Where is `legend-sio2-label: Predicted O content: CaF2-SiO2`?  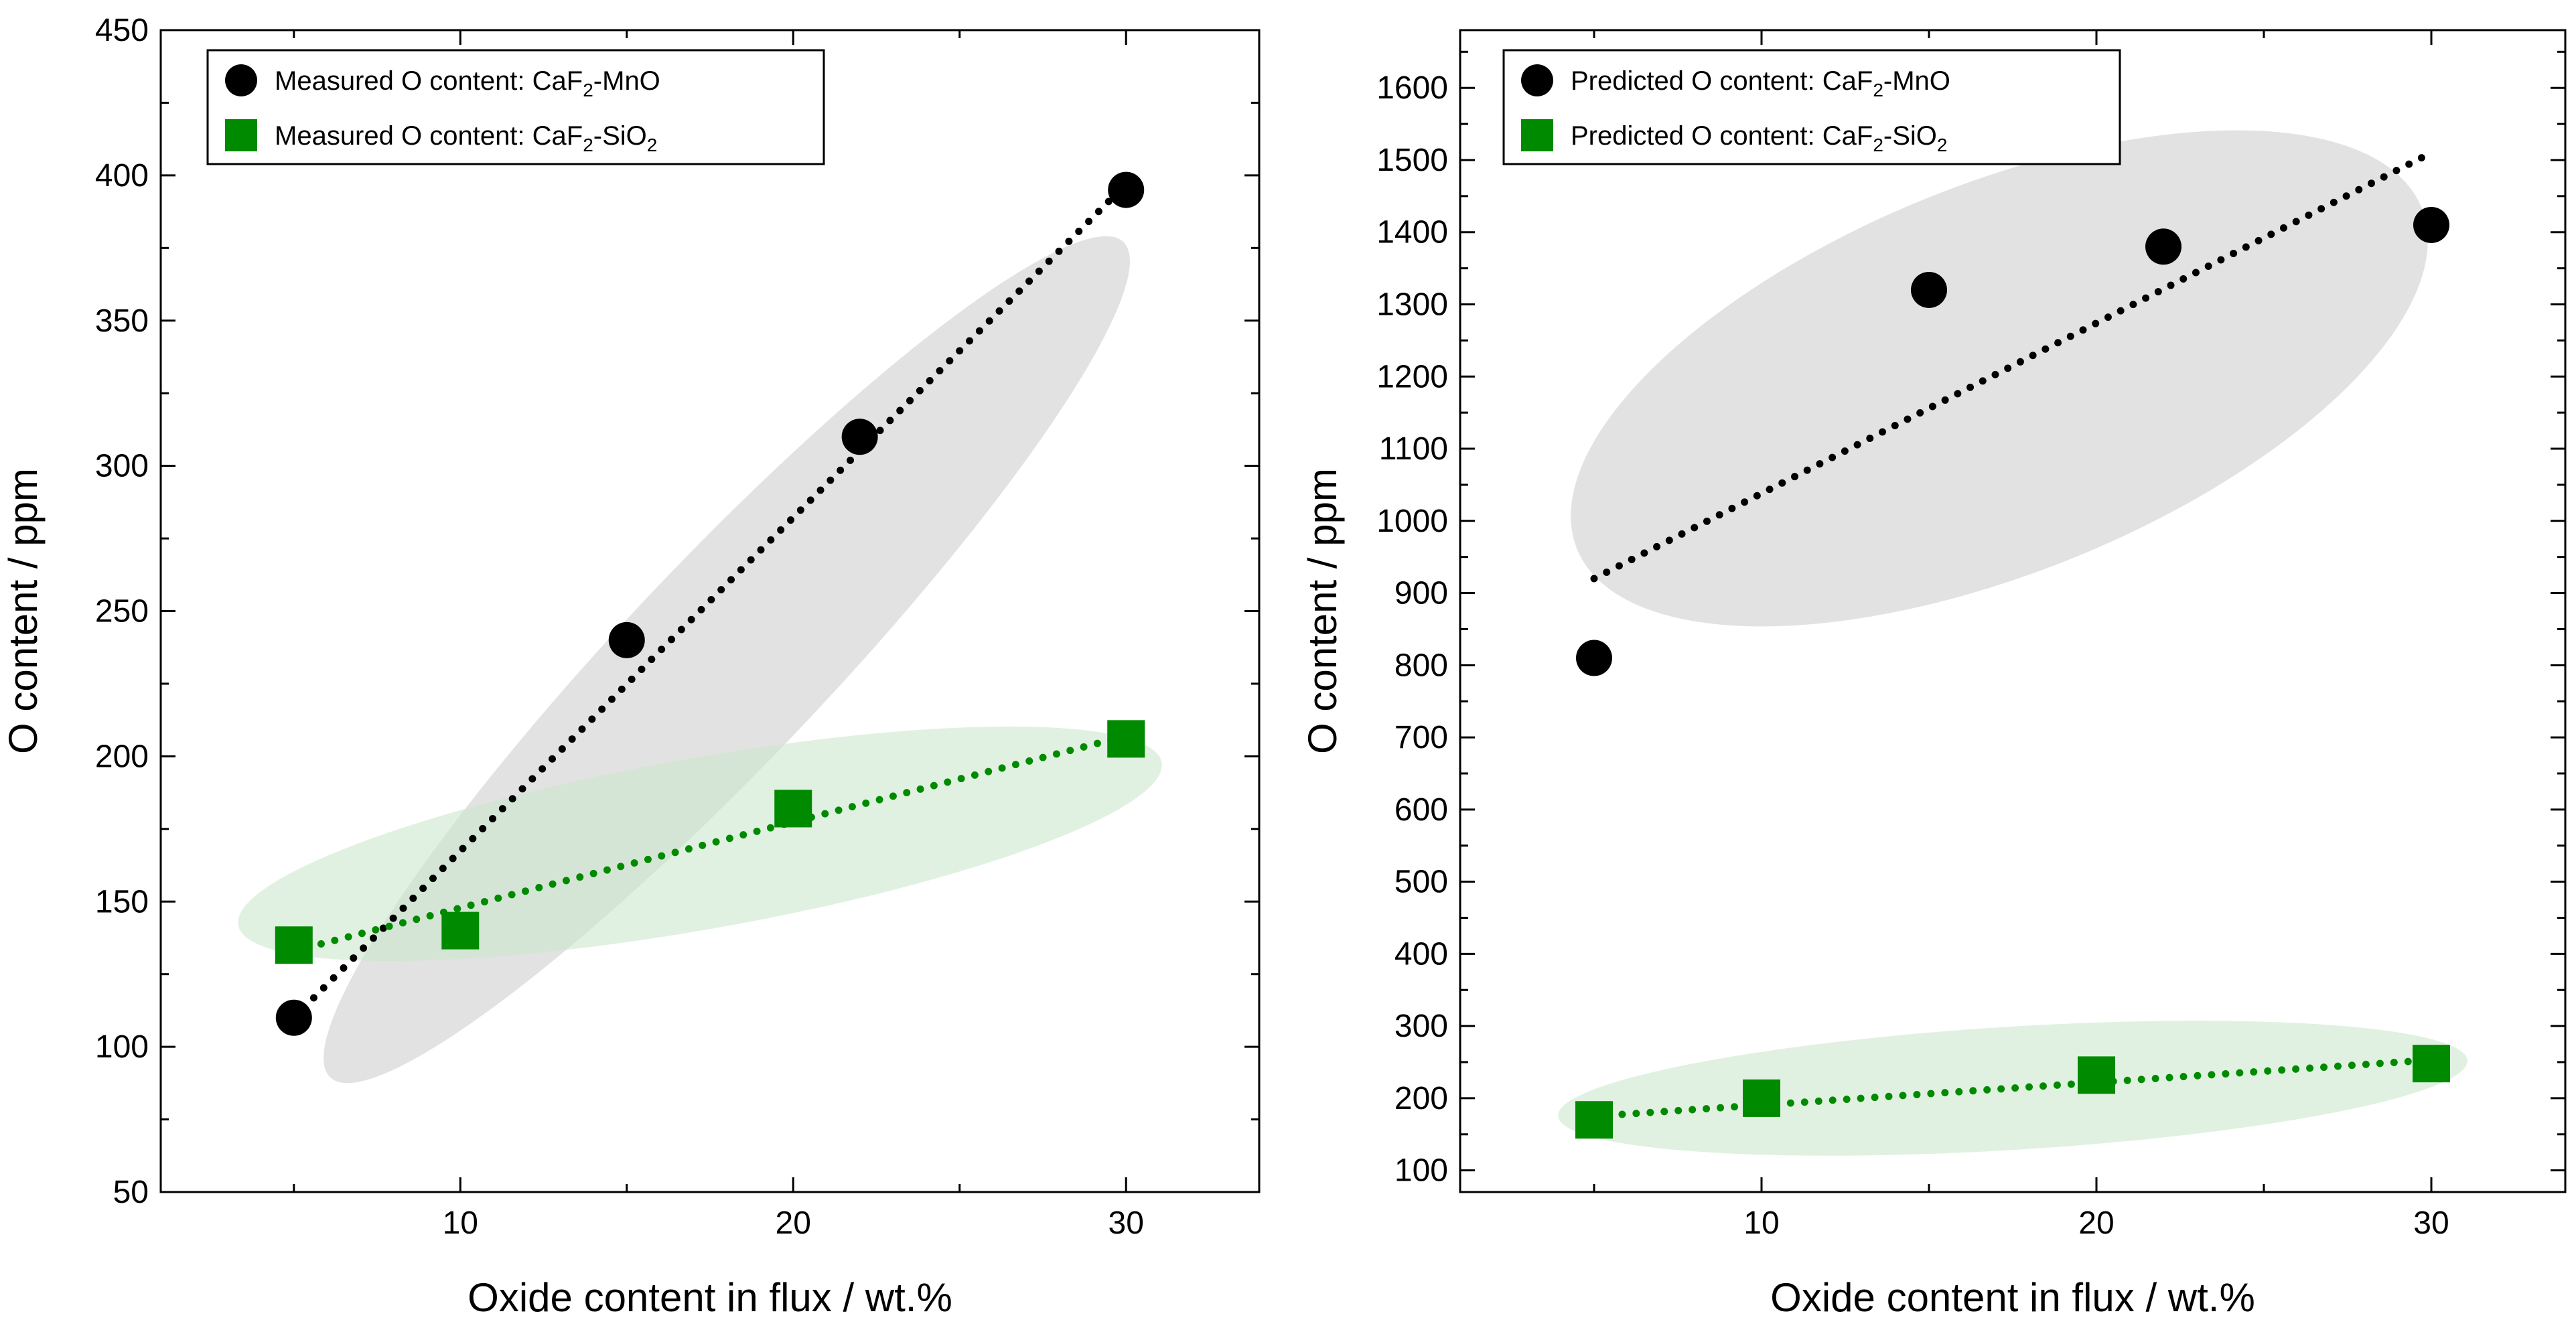 legend-sio2-label: Predicted O content: CaF2-SiO2 is located at coordinates (1759, 138).